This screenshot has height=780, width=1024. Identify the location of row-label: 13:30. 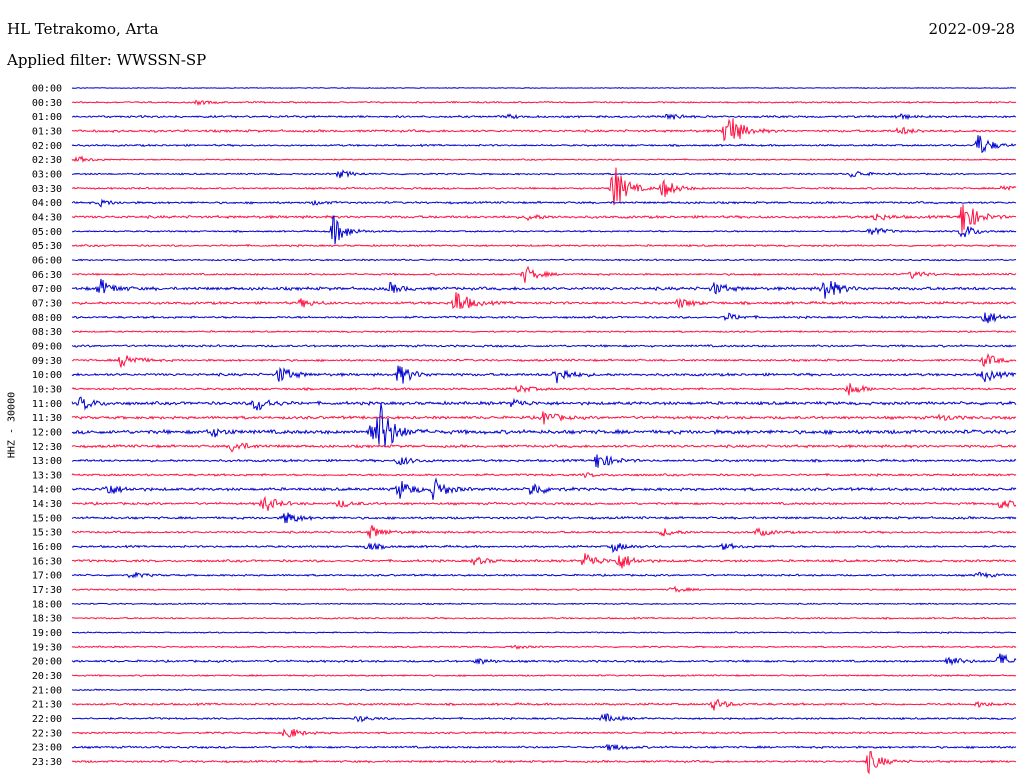
(47, 475).